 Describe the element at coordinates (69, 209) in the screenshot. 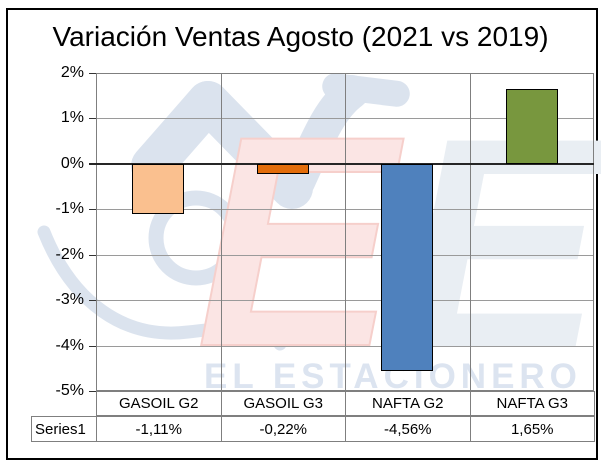

I see `y-tick-label: -1%` at that location.